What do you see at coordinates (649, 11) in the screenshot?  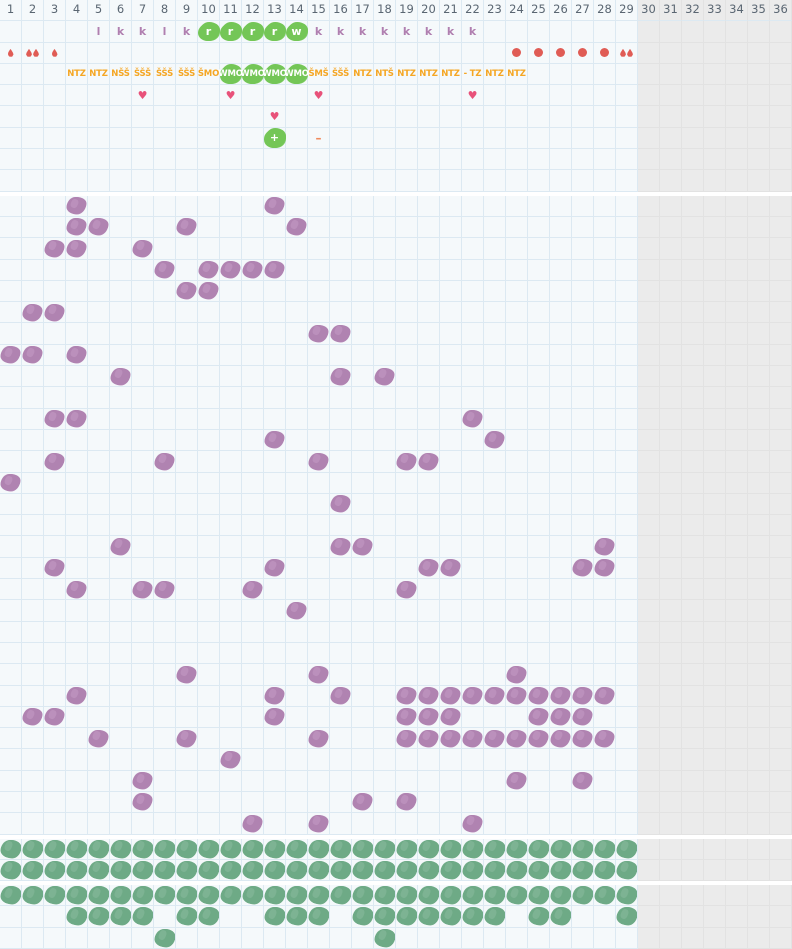 I see `column-header-30: 30` at bounding box center [649, 11].